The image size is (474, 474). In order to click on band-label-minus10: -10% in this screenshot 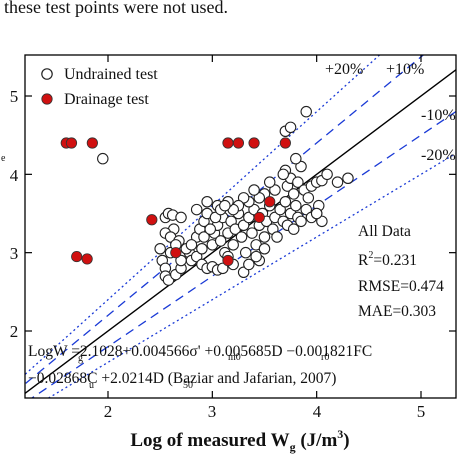, I will do `click(438, 115)`.